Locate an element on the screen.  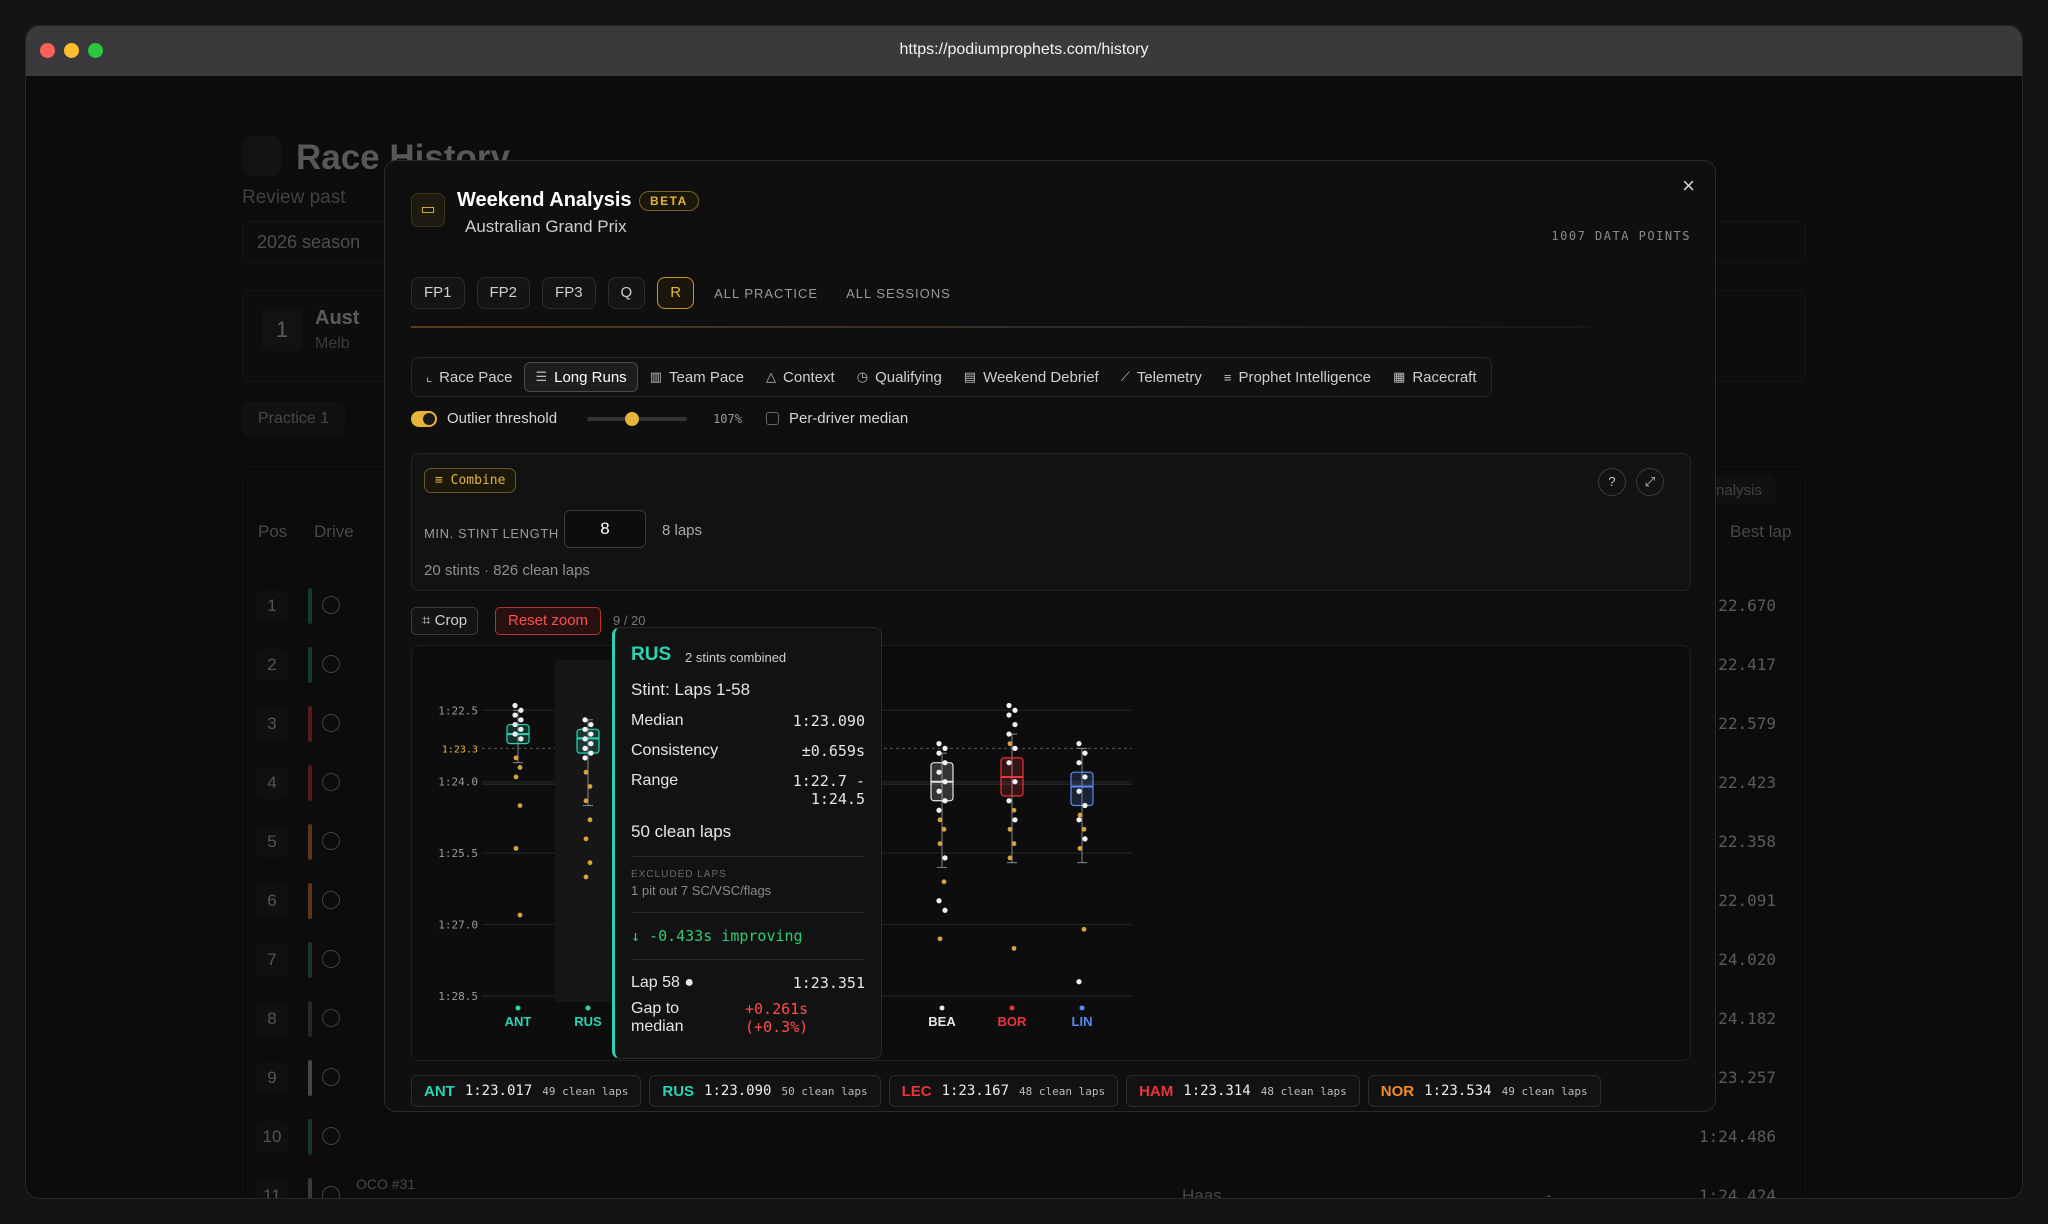
outlier-slider-knob is located at coordinates (632, 418).